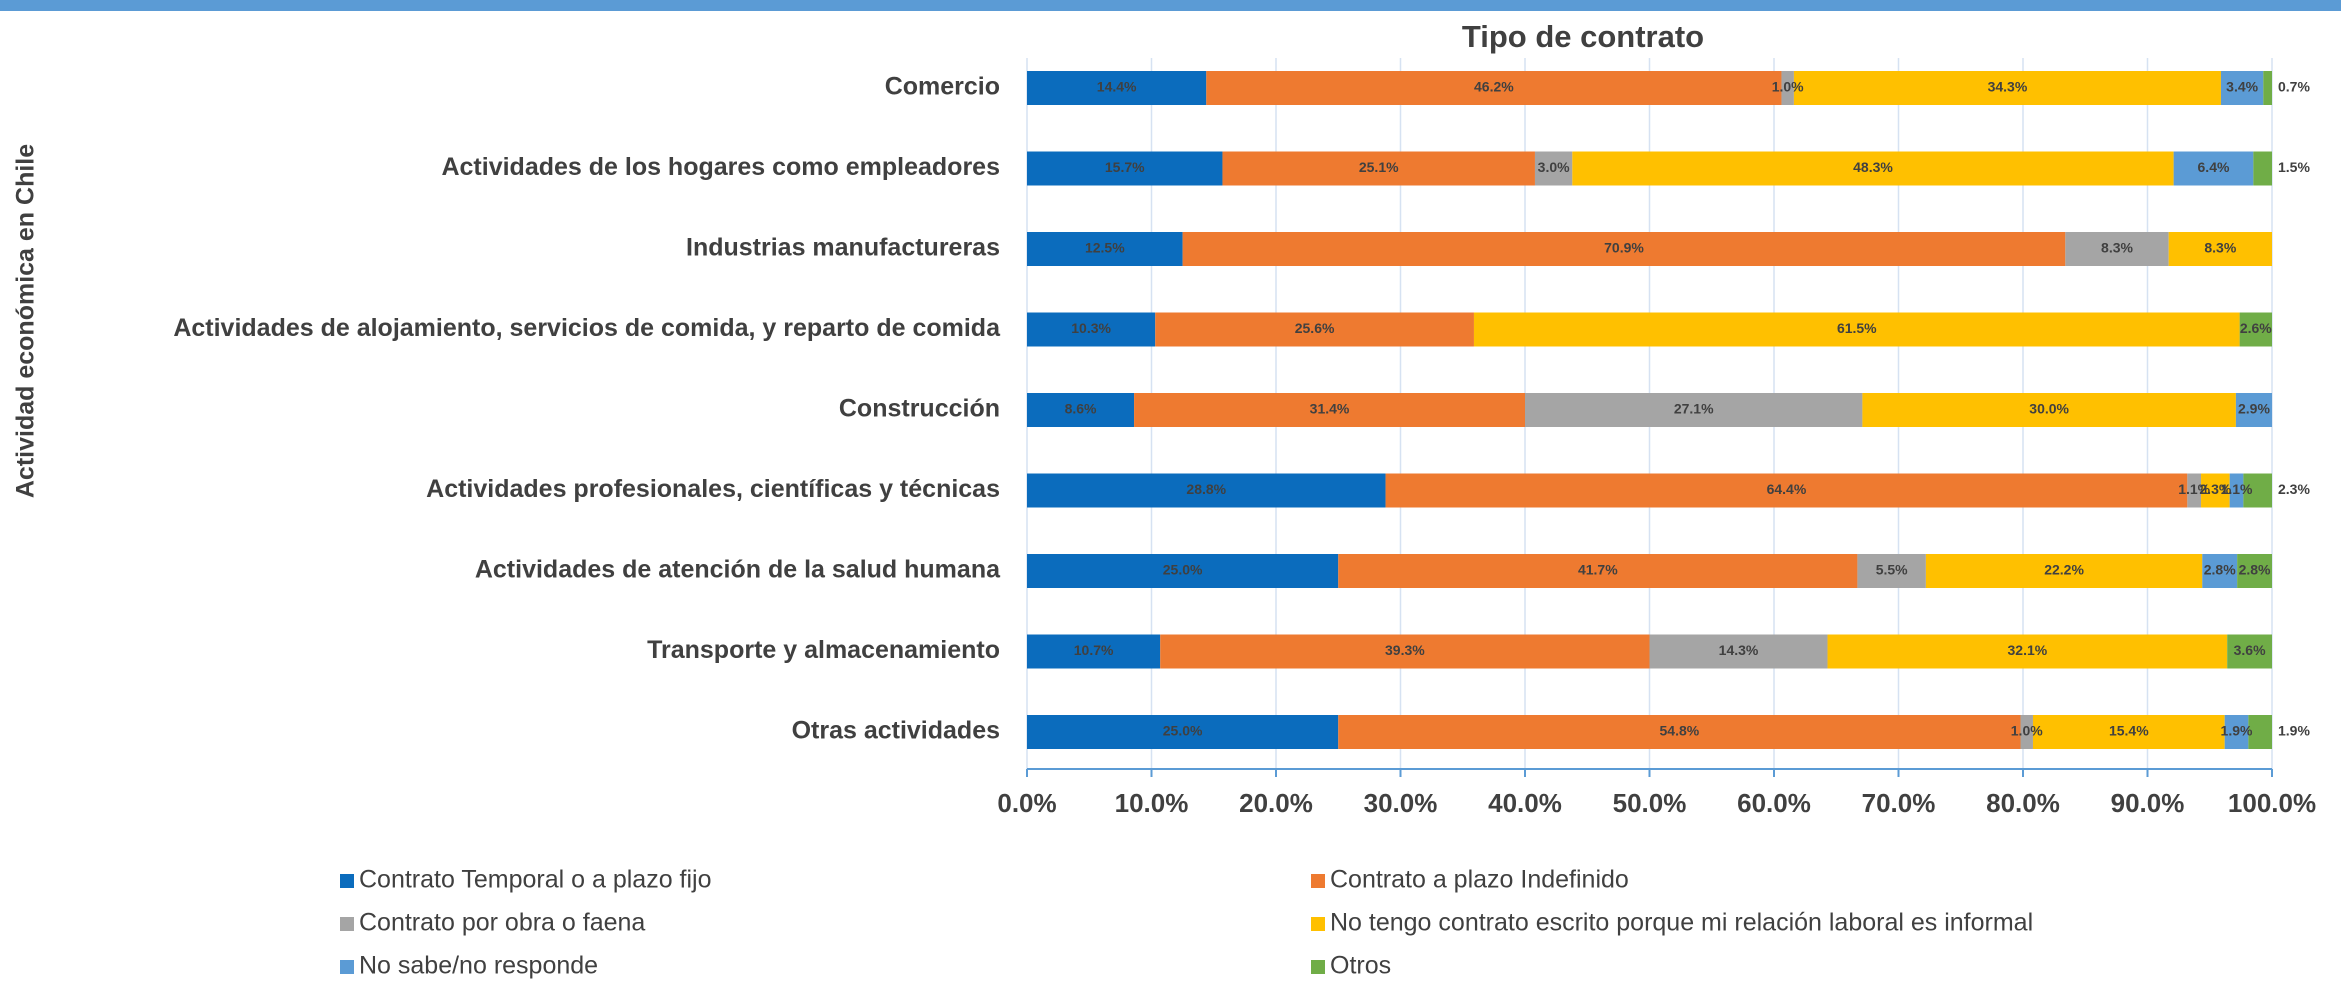 This screenshot has height=981, width=2341. What do you see at coordinates (1152, 803) in the screenshot?
I see `x-tick-label: 10.0%` at bounding box center [1152, 803].